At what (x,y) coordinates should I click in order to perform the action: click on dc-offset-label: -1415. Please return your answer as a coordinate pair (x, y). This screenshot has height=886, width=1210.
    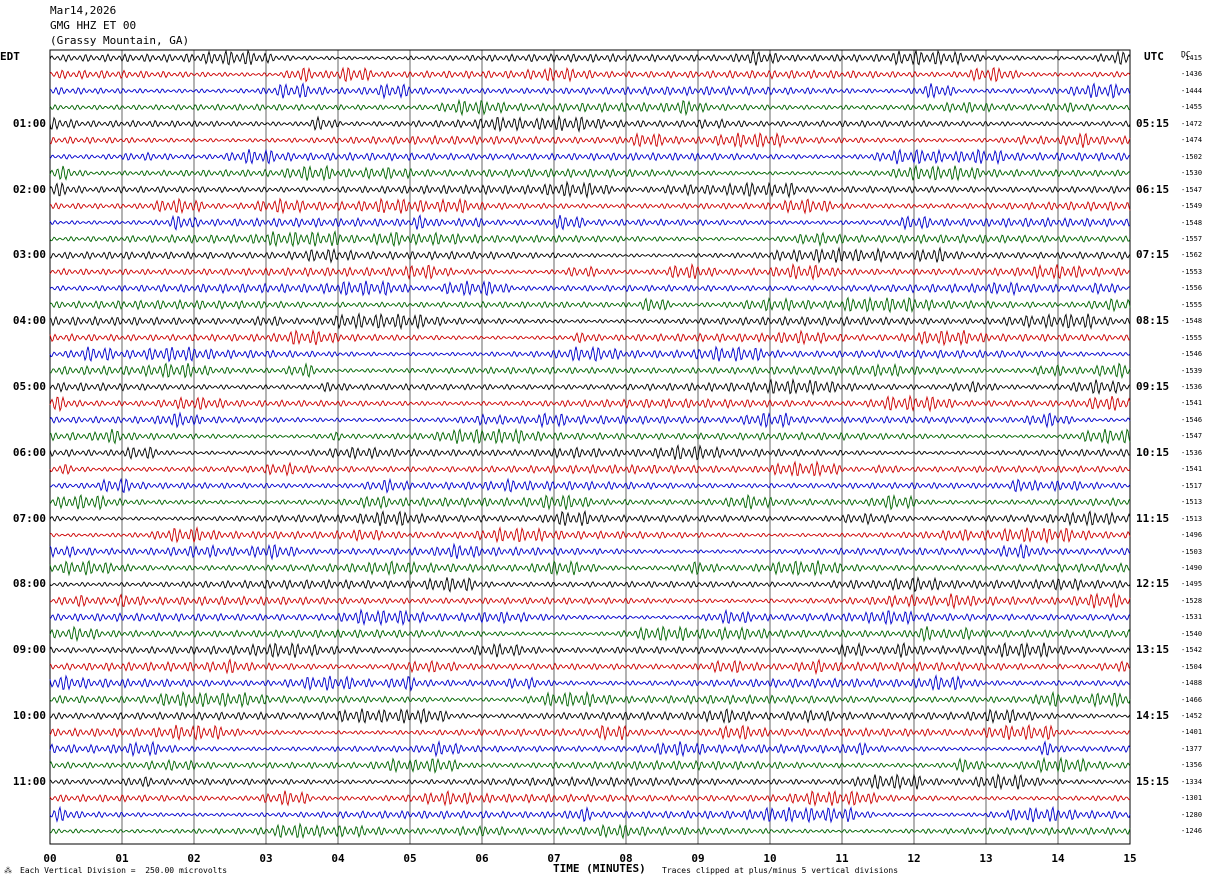
    Looking at the image, I should click on (1192, 58).